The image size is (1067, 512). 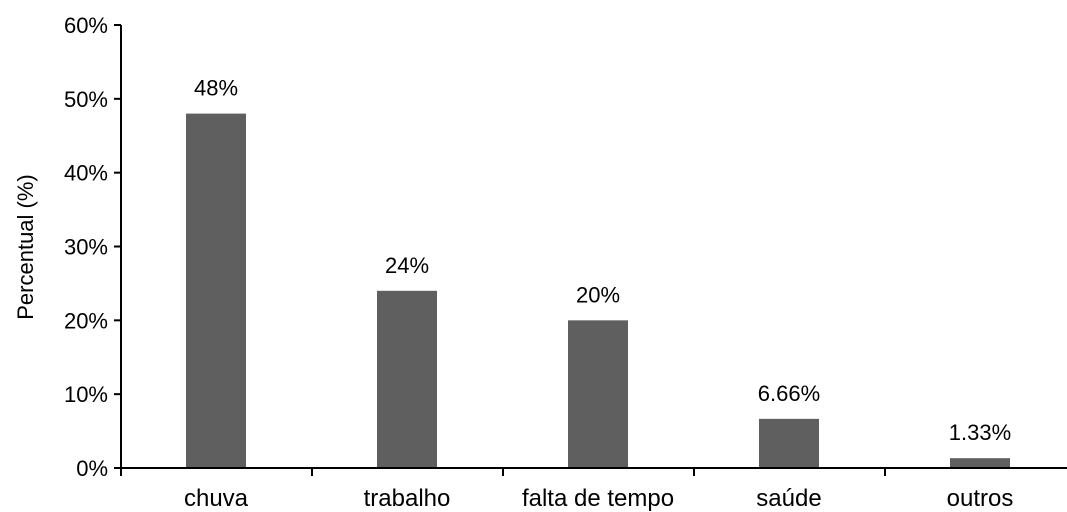 What do you see at coordinates (980, 498) in the screenshot?
I see `x-category-label-5: outros` at bounding box center [980, 498].